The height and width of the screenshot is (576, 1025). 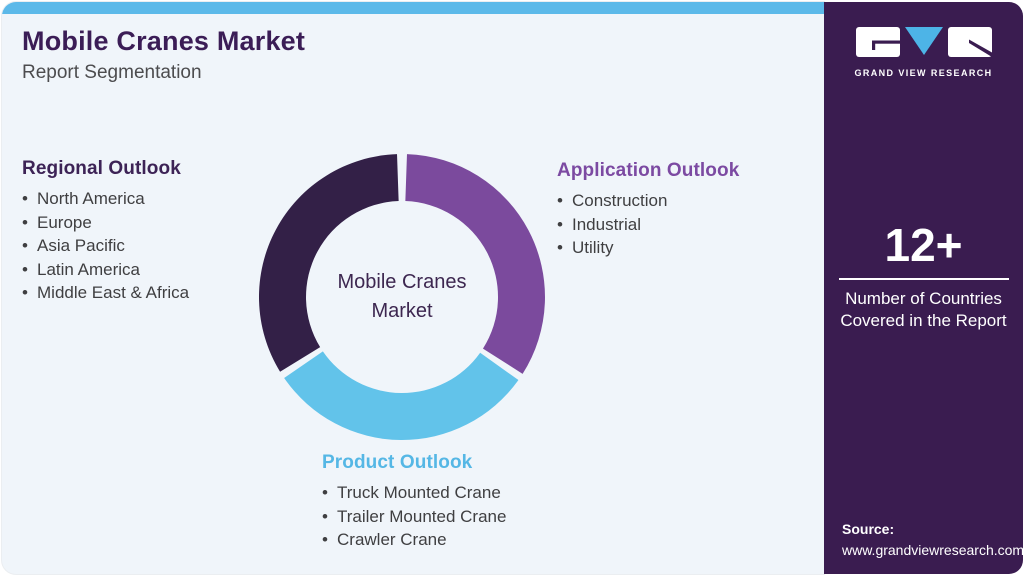 I want to click on list-item: Middle East & Africa, so click(x=105, y=293).